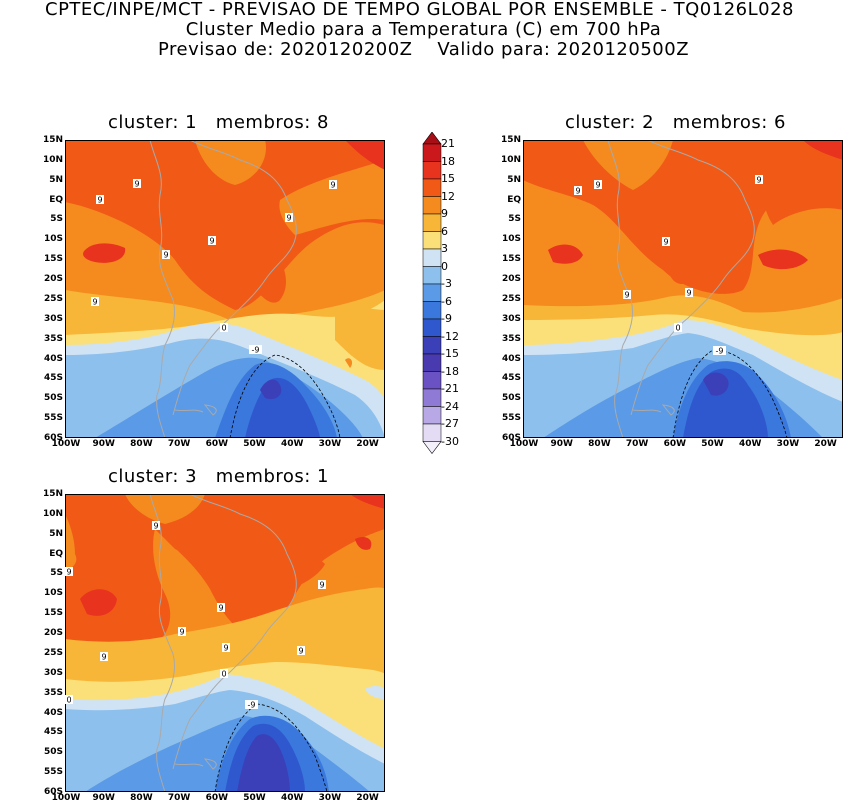 The height and width of the screenshot is (803, 847). Describe the element at coordinates (53, 358) in the screenshot. I see `lat-tick-label: 40S` at that location.